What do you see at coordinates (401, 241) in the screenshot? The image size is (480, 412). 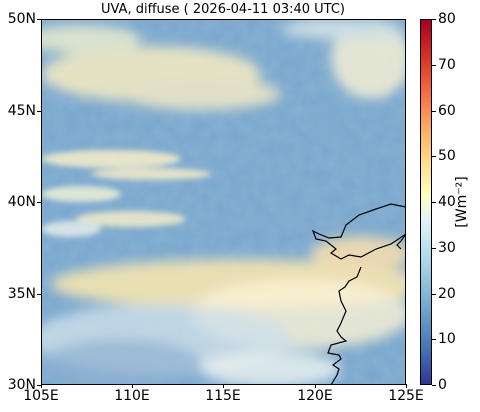 I see `coastline-east` at bounding box center [401, 241].